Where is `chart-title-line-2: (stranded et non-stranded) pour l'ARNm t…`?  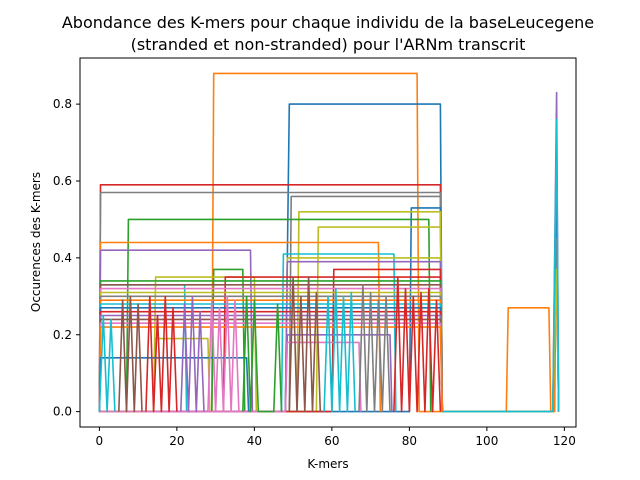 chart-title-line-2: (stranded et non-stranded) pour l'ARNm t… is located at coordinates (328, 44).